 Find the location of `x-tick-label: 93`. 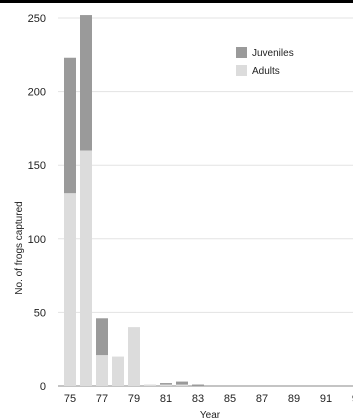

x-tick-label: 93 is located at coordinates (352, 399).